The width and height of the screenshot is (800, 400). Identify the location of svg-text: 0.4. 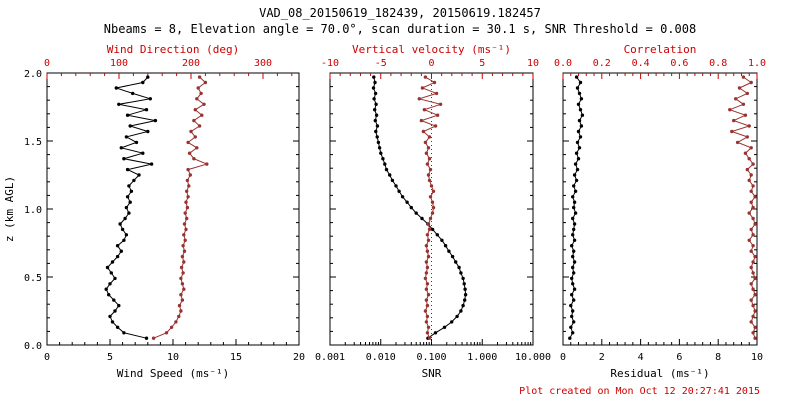
(641, 63).